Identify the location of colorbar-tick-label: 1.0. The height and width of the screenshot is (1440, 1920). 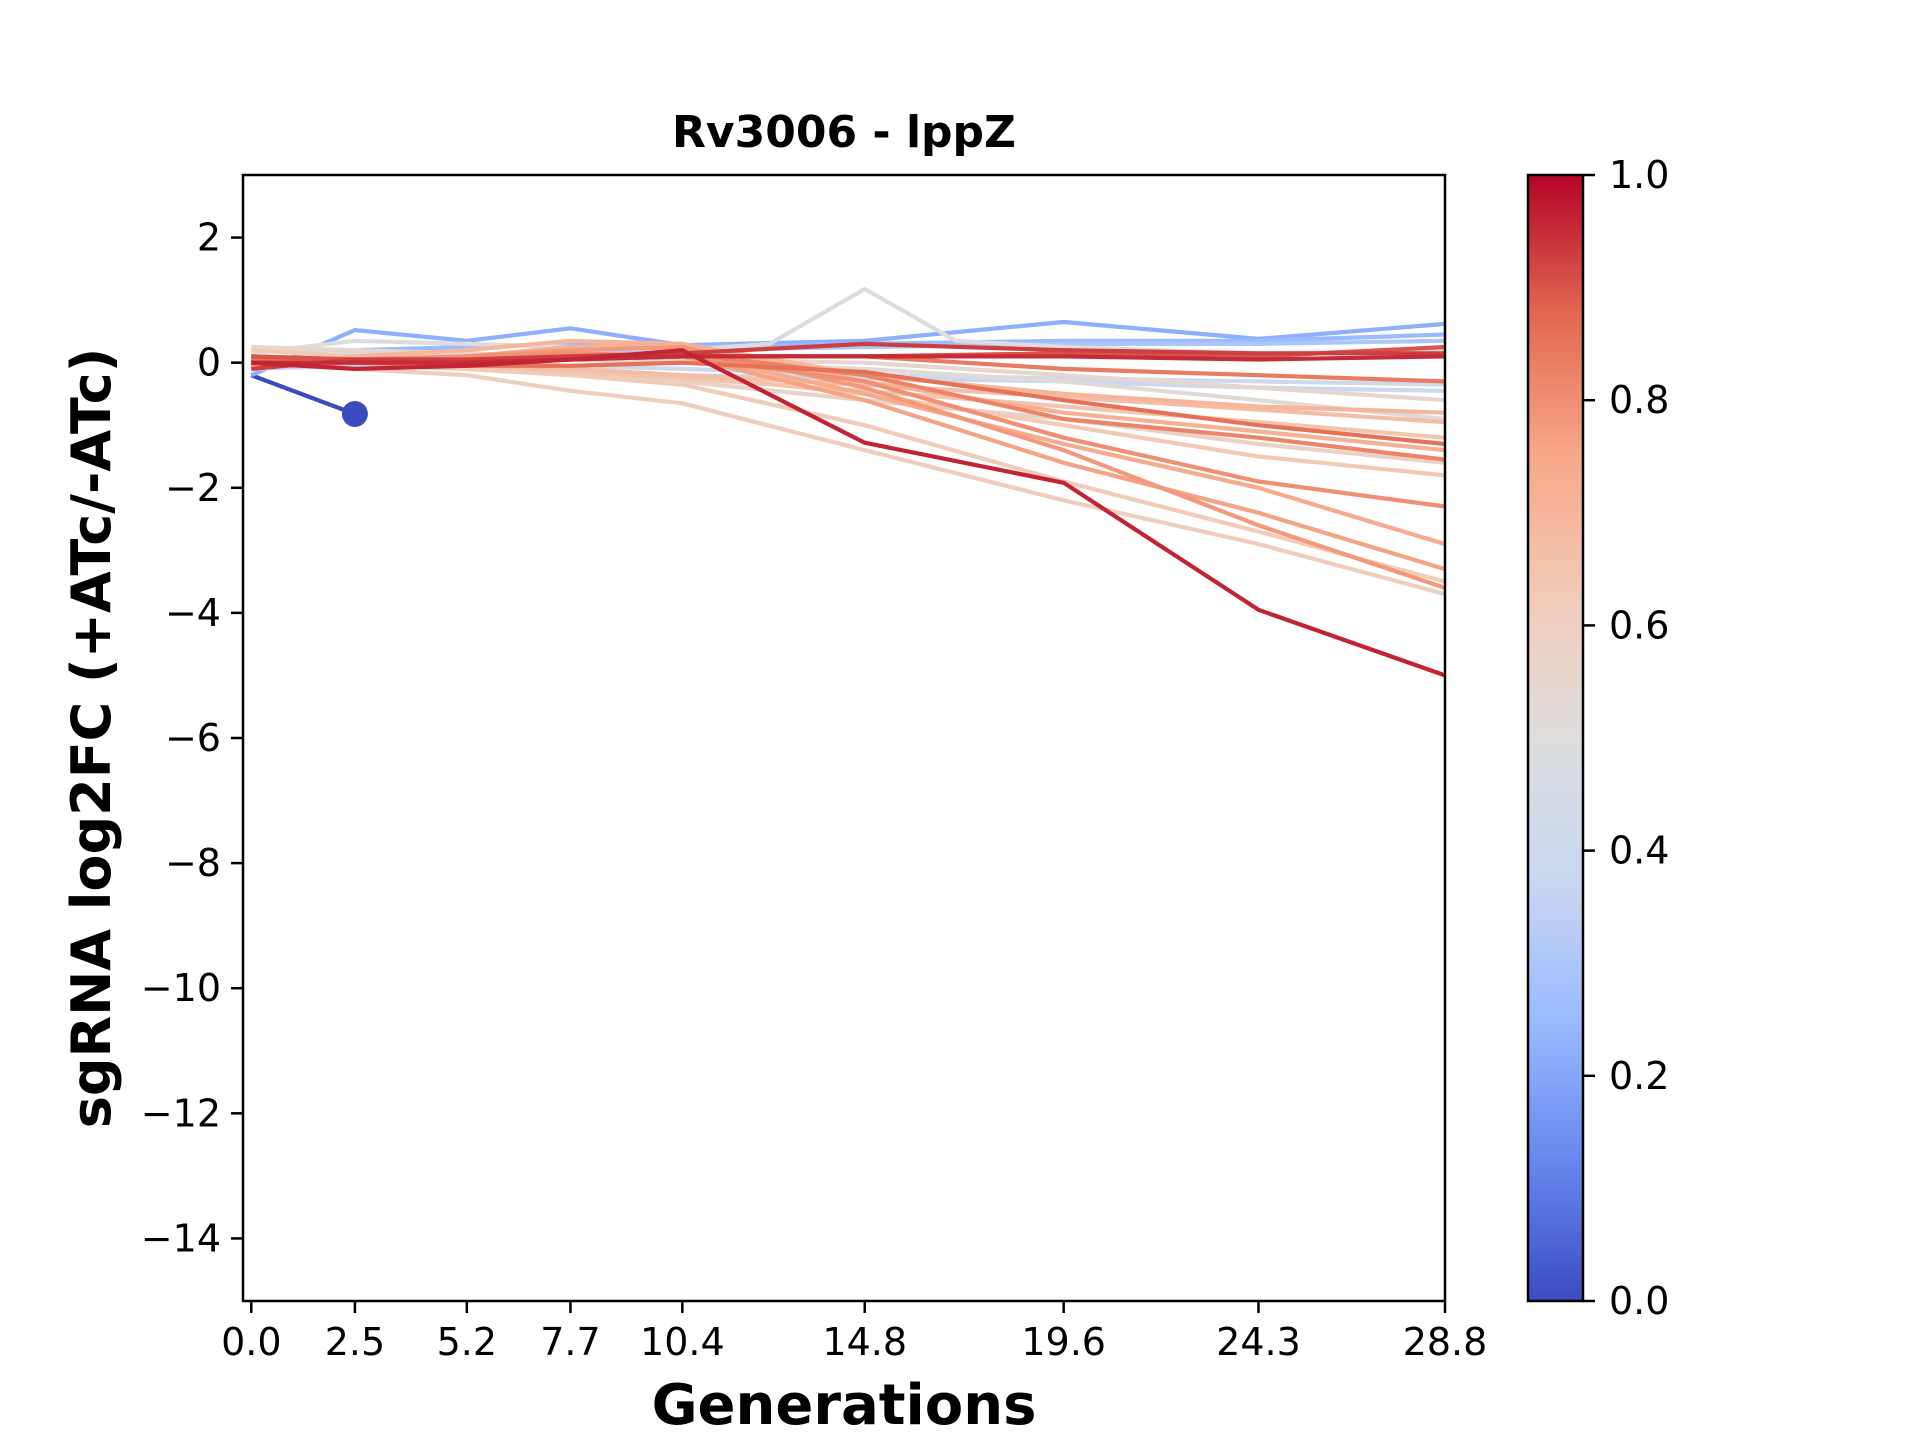
(1639, 175).